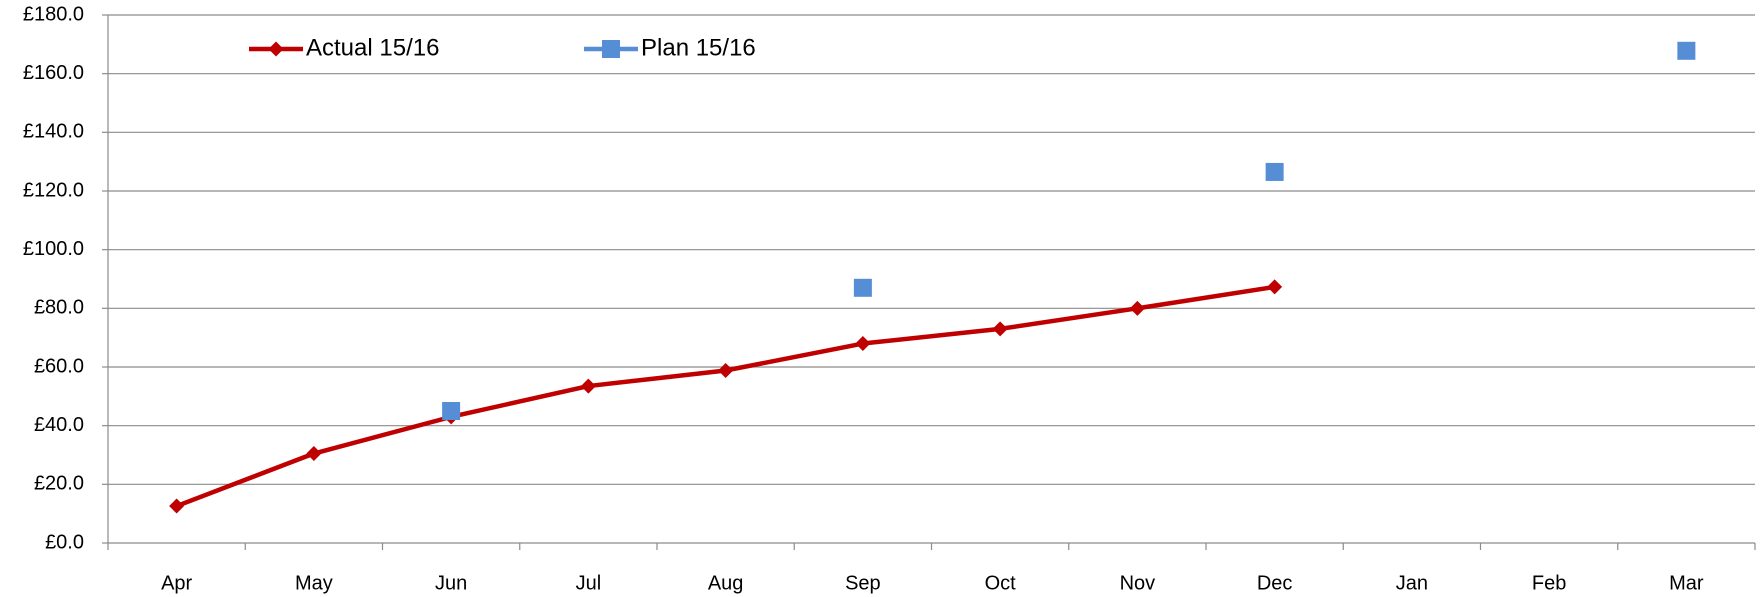  I want to click on legend-label: Plan 15/16, so click(698, 47).